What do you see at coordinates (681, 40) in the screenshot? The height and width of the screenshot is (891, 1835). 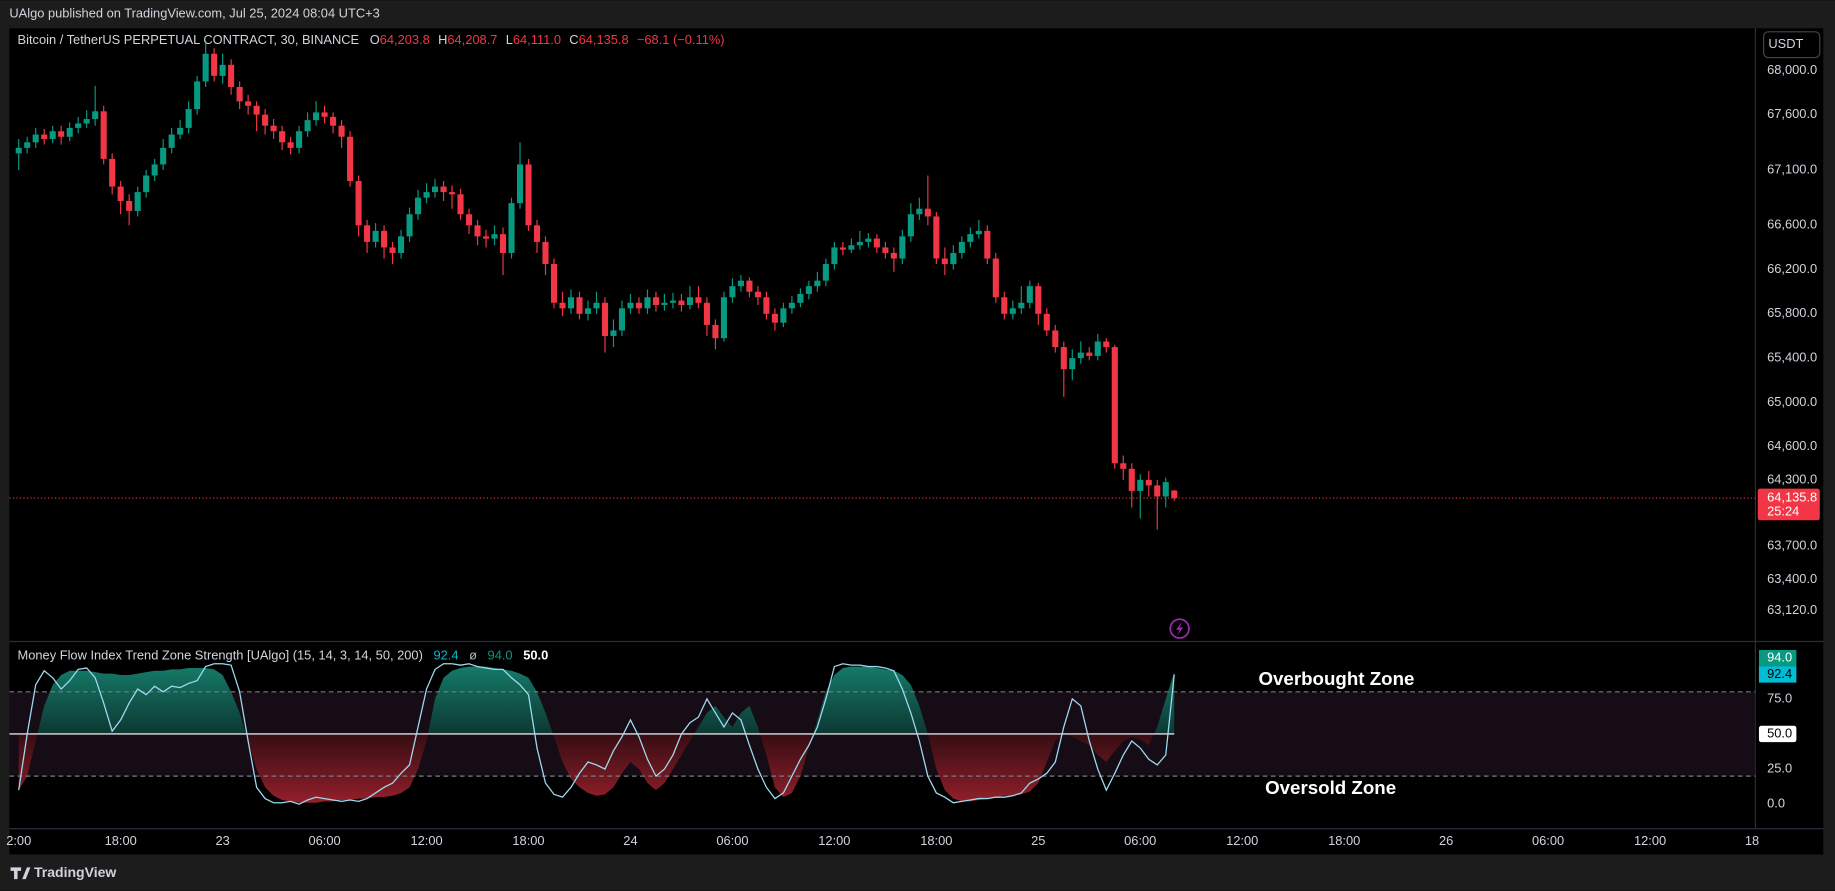 I see `change-value: −68.1 (−0.11%)` at bounding box center [681, 40].